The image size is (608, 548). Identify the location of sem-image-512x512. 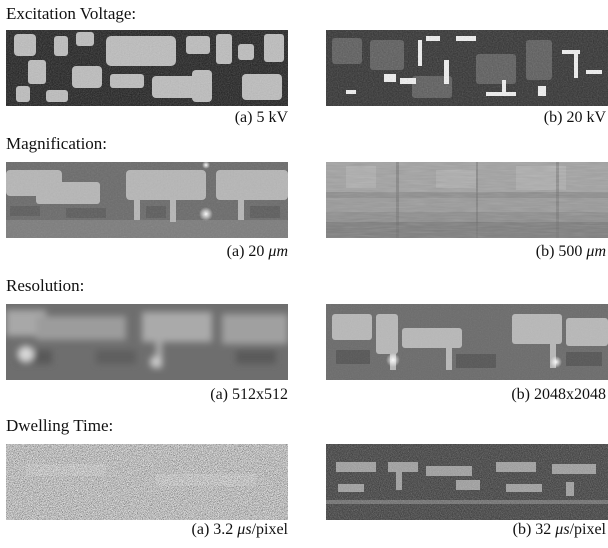
(147, 342).